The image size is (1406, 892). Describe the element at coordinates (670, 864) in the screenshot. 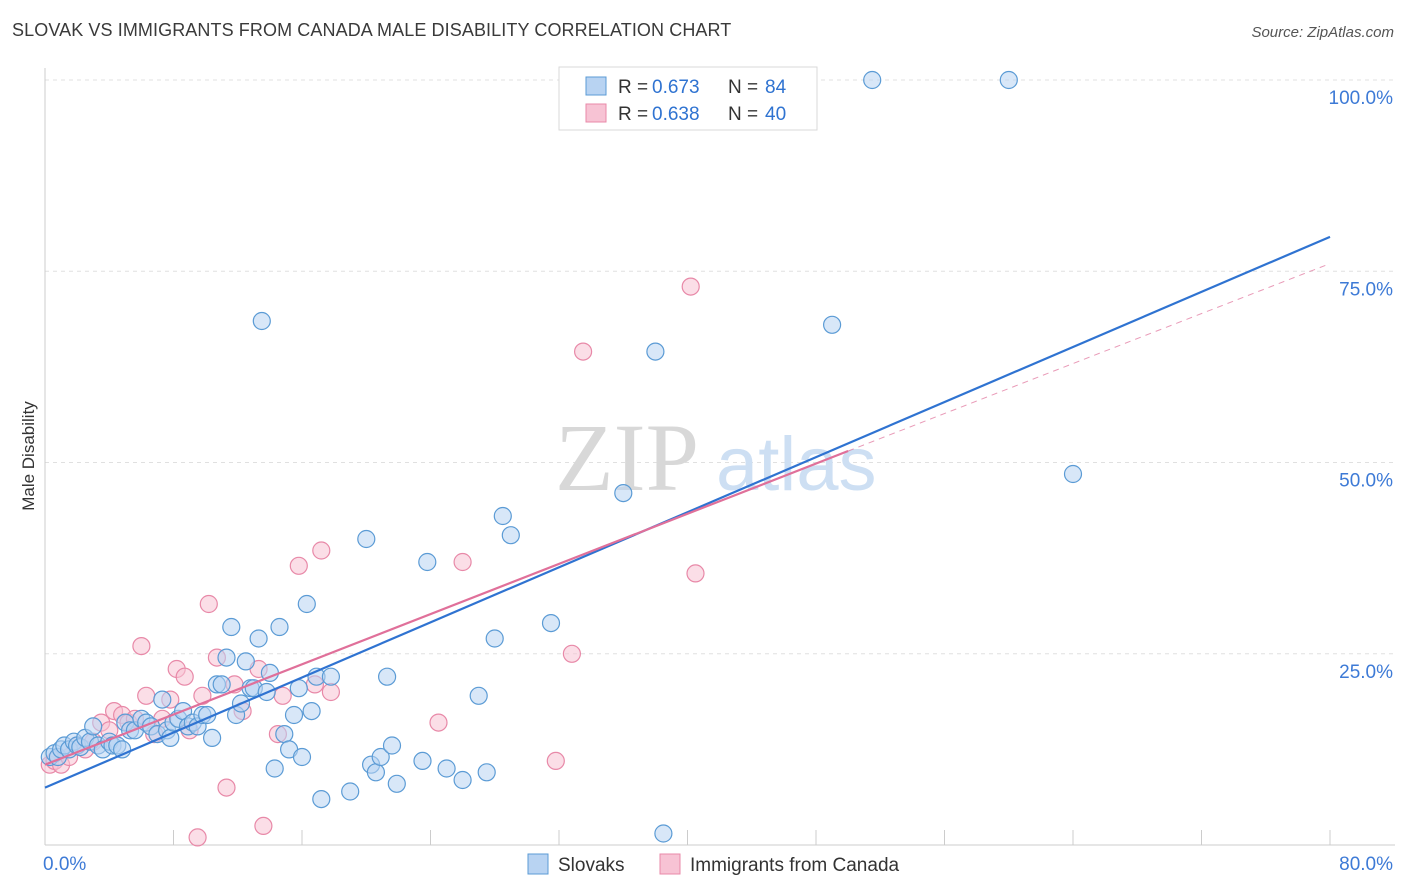

I see `bottom-legend-swatch-canada` at that location.